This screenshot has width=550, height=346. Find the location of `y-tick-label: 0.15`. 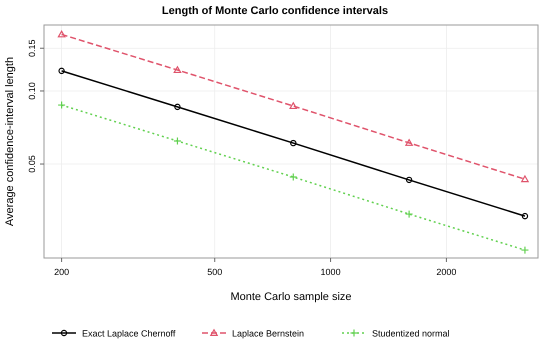

y-tick-label: 0.15 is located at coordinates (32, 48).